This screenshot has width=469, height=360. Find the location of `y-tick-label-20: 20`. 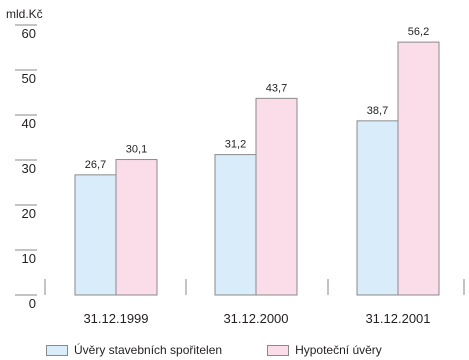

y-tick-label-20: 20 is located at coordinates (29, 213).